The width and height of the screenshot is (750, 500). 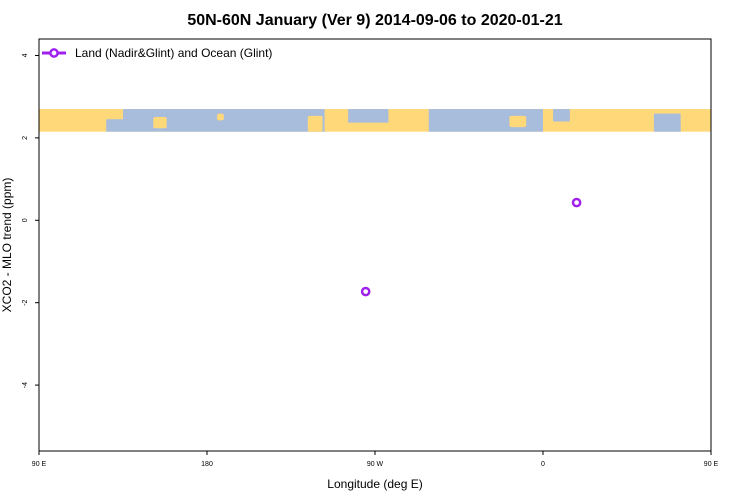 What do you see at coordinates (561, 115) in the screenshot?
I see `map-ocean-north-sea` at bounding box center [561, 115].